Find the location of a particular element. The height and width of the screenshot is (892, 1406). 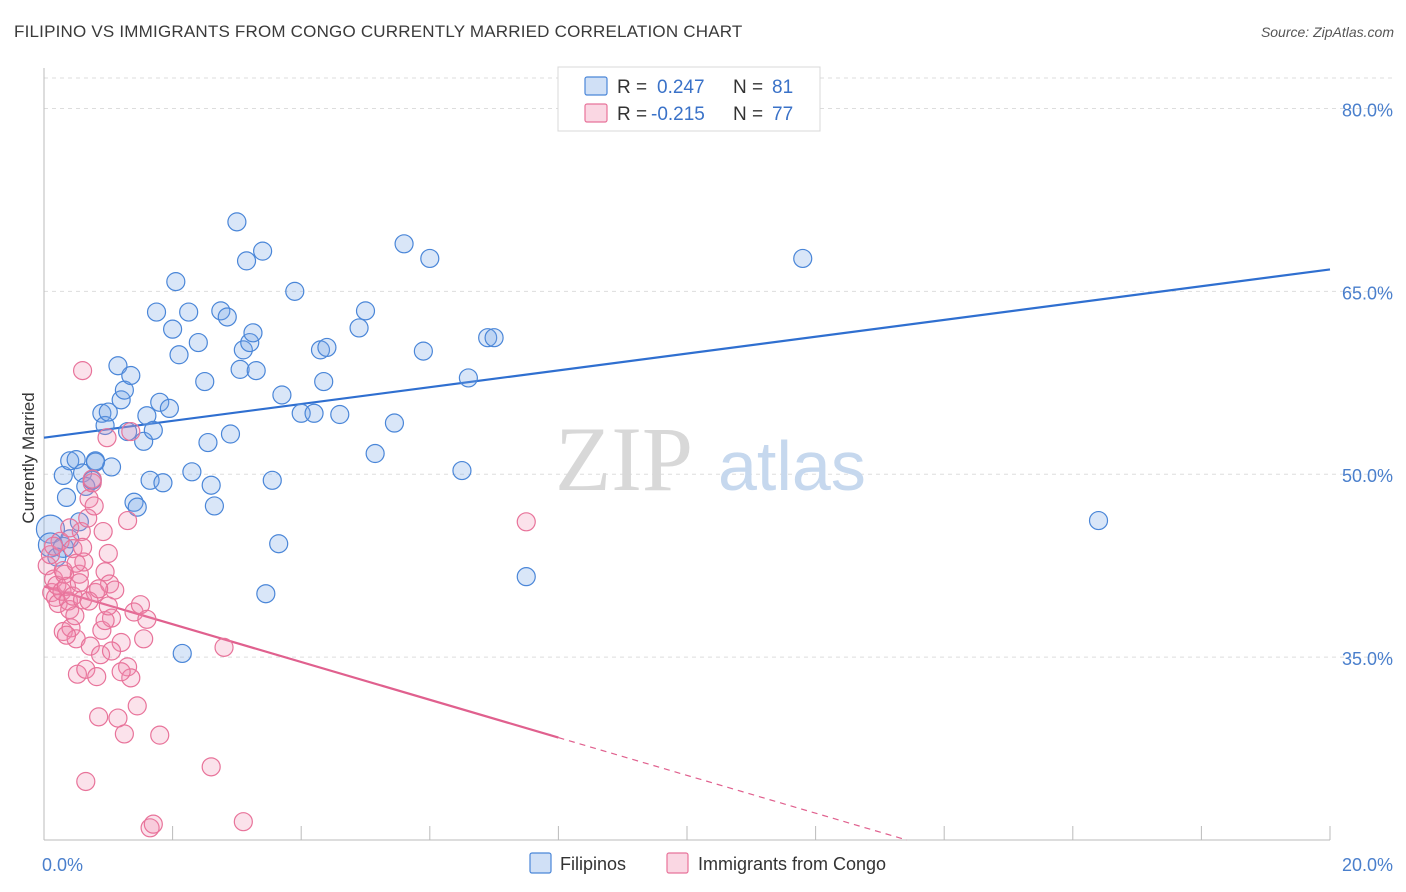

legend-n-value-1: 81 is located at coordinates (782, 87).